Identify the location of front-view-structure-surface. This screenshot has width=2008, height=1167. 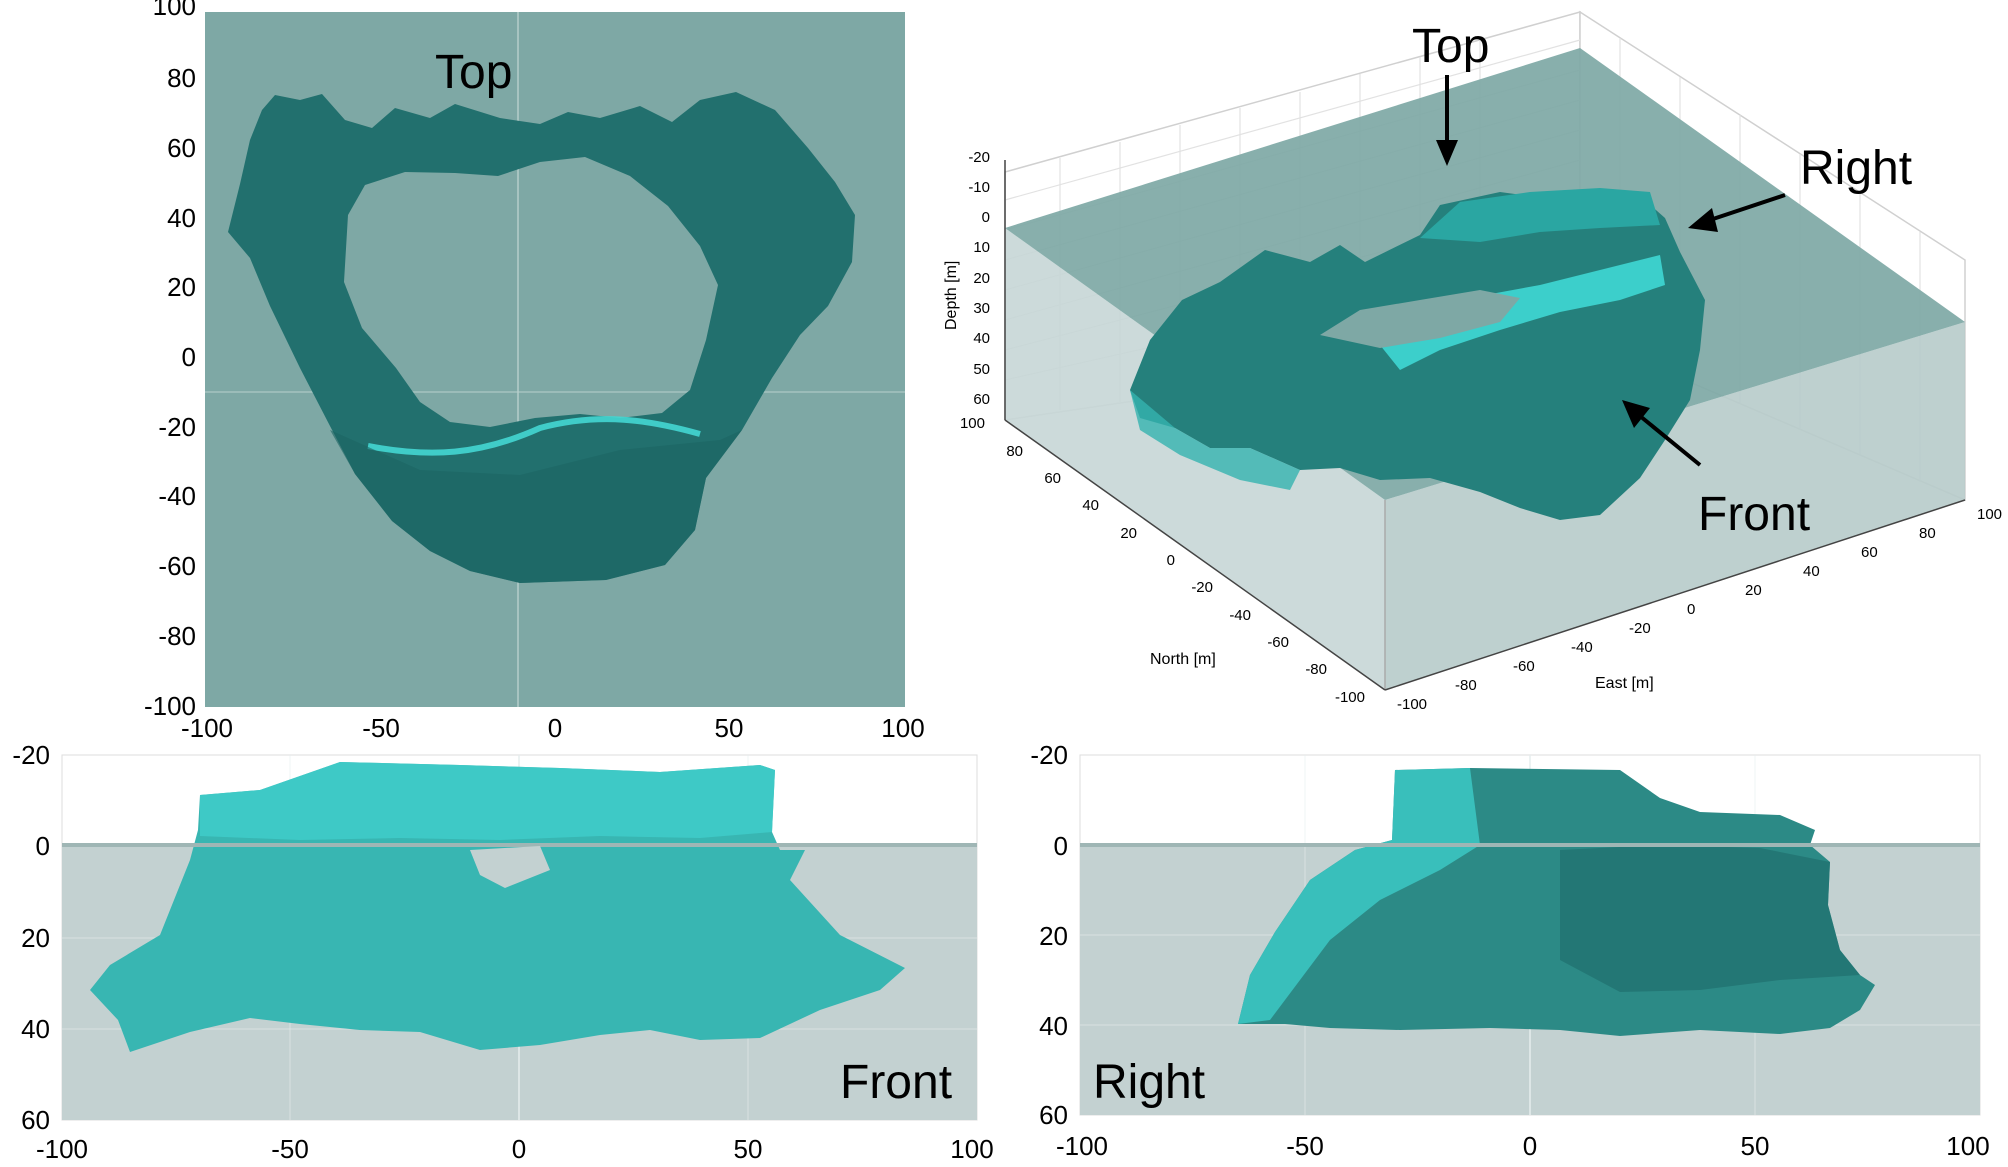
(487, 801).